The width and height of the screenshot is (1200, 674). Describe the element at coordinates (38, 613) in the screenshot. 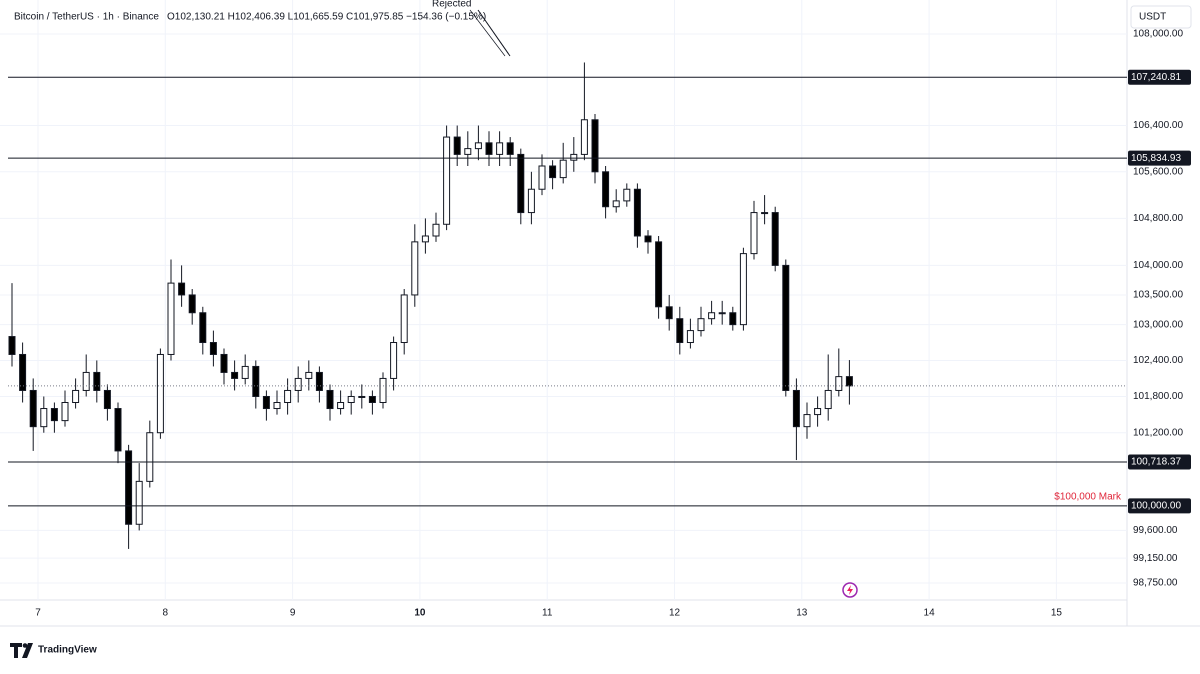

I see `x-tick-label: 7` at that location.